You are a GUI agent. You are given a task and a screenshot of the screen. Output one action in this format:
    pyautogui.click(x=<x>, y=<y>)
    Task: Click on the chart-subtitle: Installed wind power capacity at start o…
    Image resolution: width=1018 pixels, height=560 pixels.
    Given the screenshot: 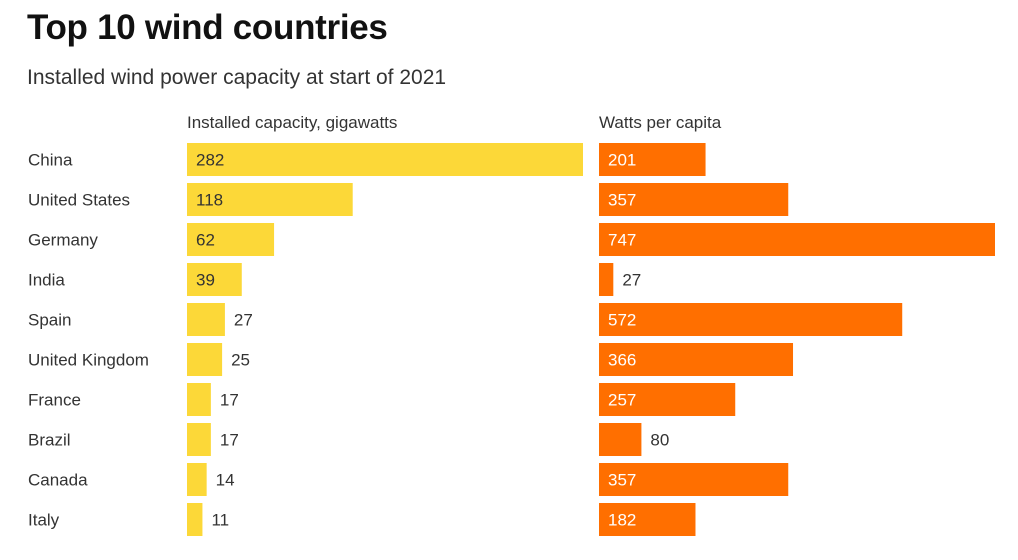 What is the action you would take?
    pyautogui.click(x=237, y=77)
    